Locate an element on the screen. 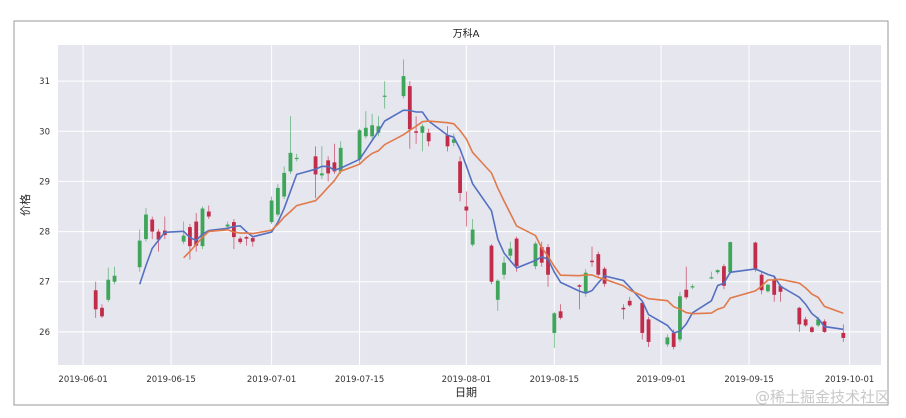 The image size is (906, 418). y-tick-label: 30 is located at coordinates (44, 132).